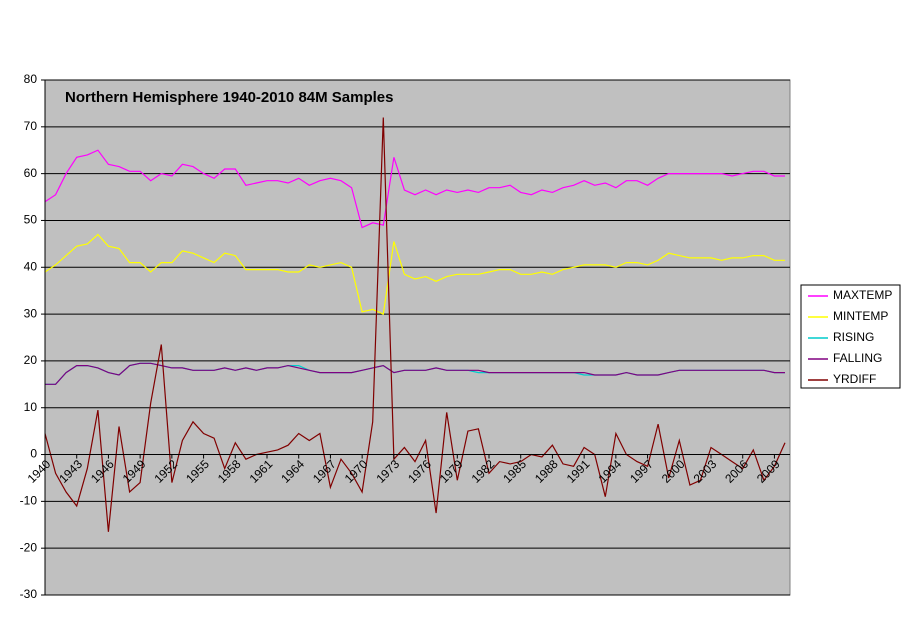 The width and height of the screenshot is (909, 621). Describe the element at coordinates (31, 173) in the screenshot. I see `y-tick-label: 60` at that location.